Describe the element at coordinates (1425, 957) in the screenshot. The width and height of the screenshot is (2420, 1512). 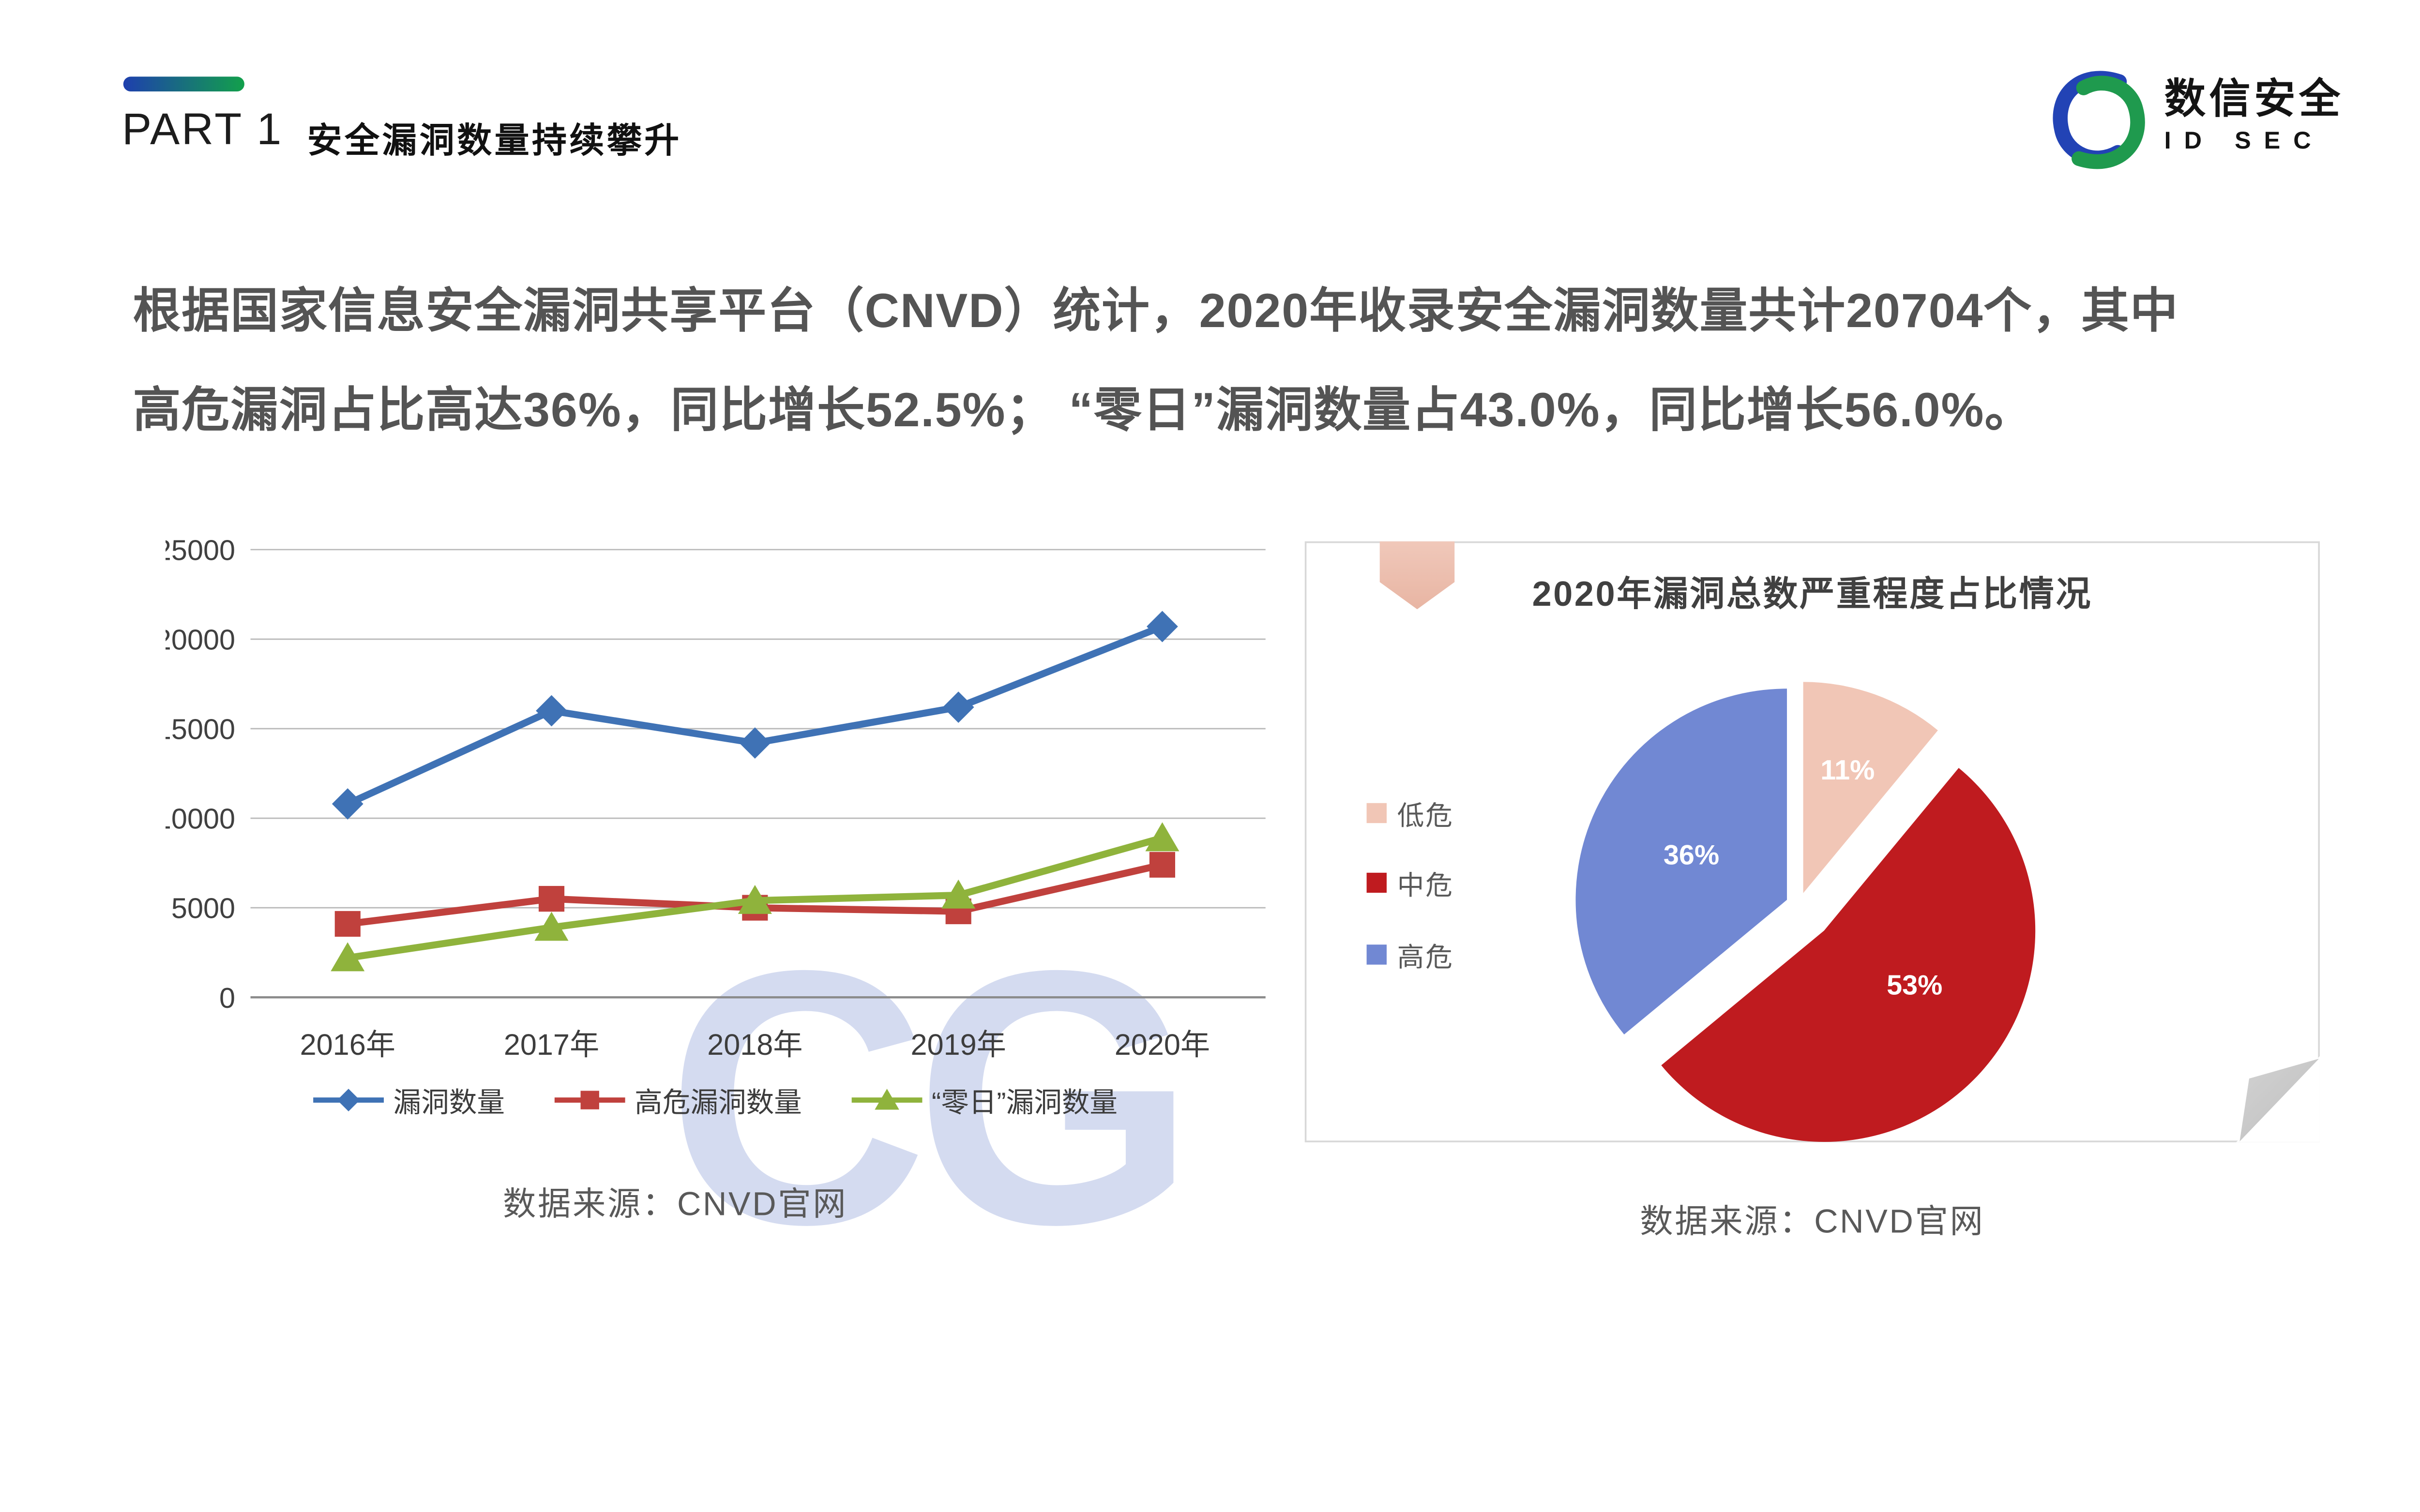
I see `pie-legend-label: 高危` at that location.